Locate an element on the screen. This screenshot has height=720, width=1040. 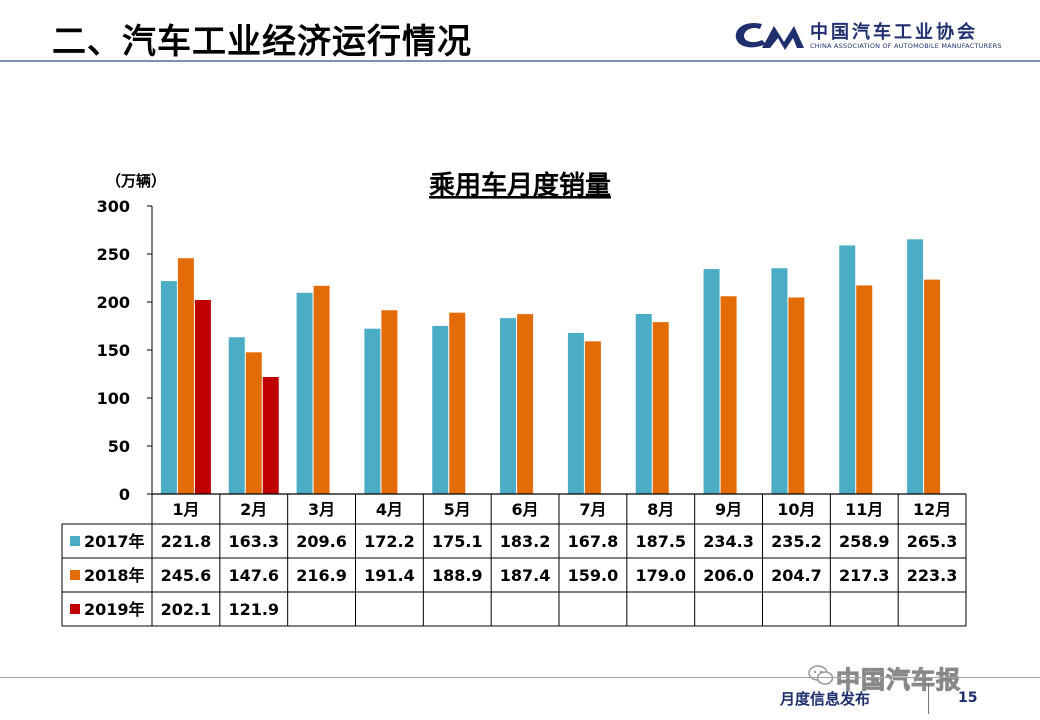
bar-2018年-2月 is located at coordinates (253, 423).